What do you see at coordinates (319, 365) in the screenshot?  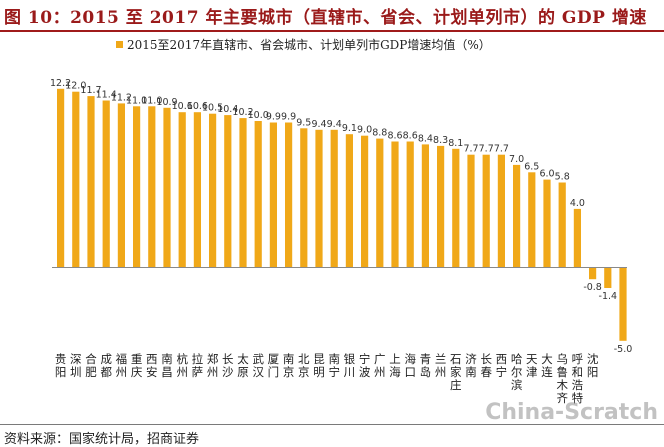 I see `category-label: 昆明` at bounding box center [319, 365].